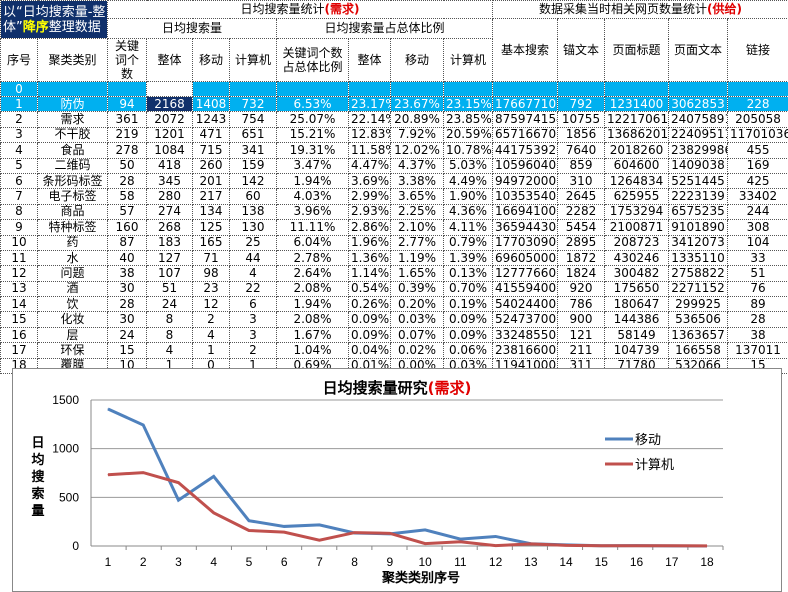 This screenshot has width=788, height=592. What do you see at coordinates (19, 227) in the screenshot?
I see `cell: 9` at bounding box center [19, 227].